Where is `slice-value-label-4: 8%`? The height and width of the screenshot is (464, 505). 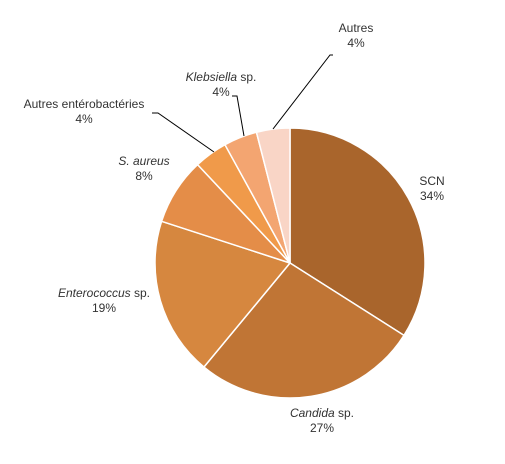
slice-value-label-4: 8% is located at coordinates (144, 176).